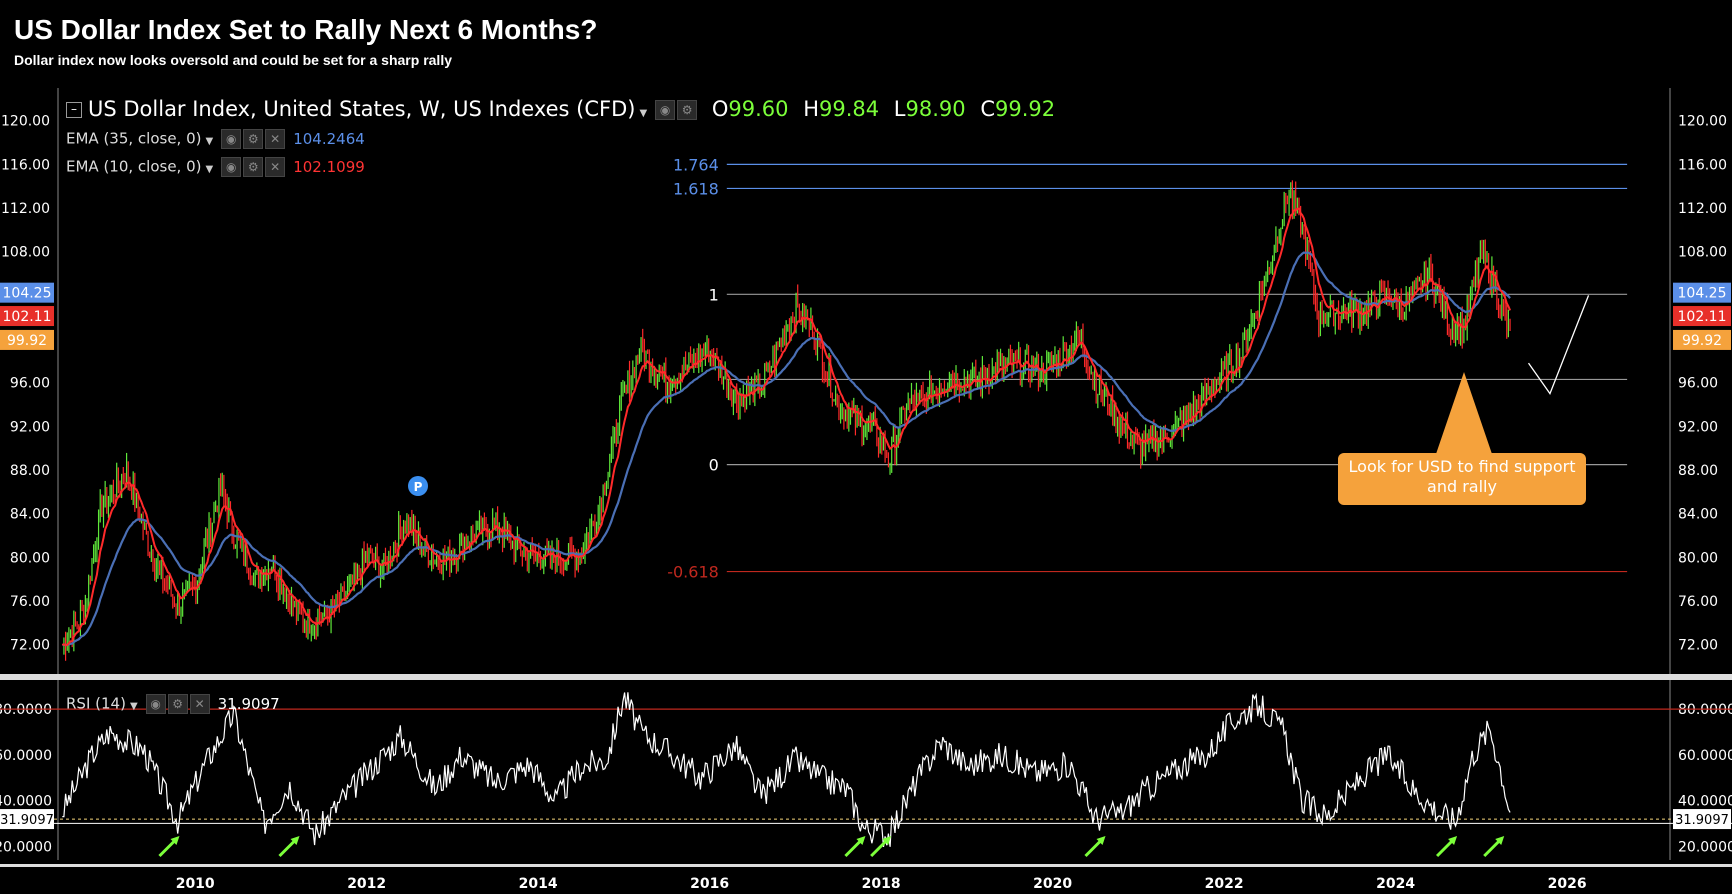 The image size is (1732, 894). What do you see at coordinates (786, 769) in the screenshot?
I see `rsi-line` at bounding box center [786, 769].